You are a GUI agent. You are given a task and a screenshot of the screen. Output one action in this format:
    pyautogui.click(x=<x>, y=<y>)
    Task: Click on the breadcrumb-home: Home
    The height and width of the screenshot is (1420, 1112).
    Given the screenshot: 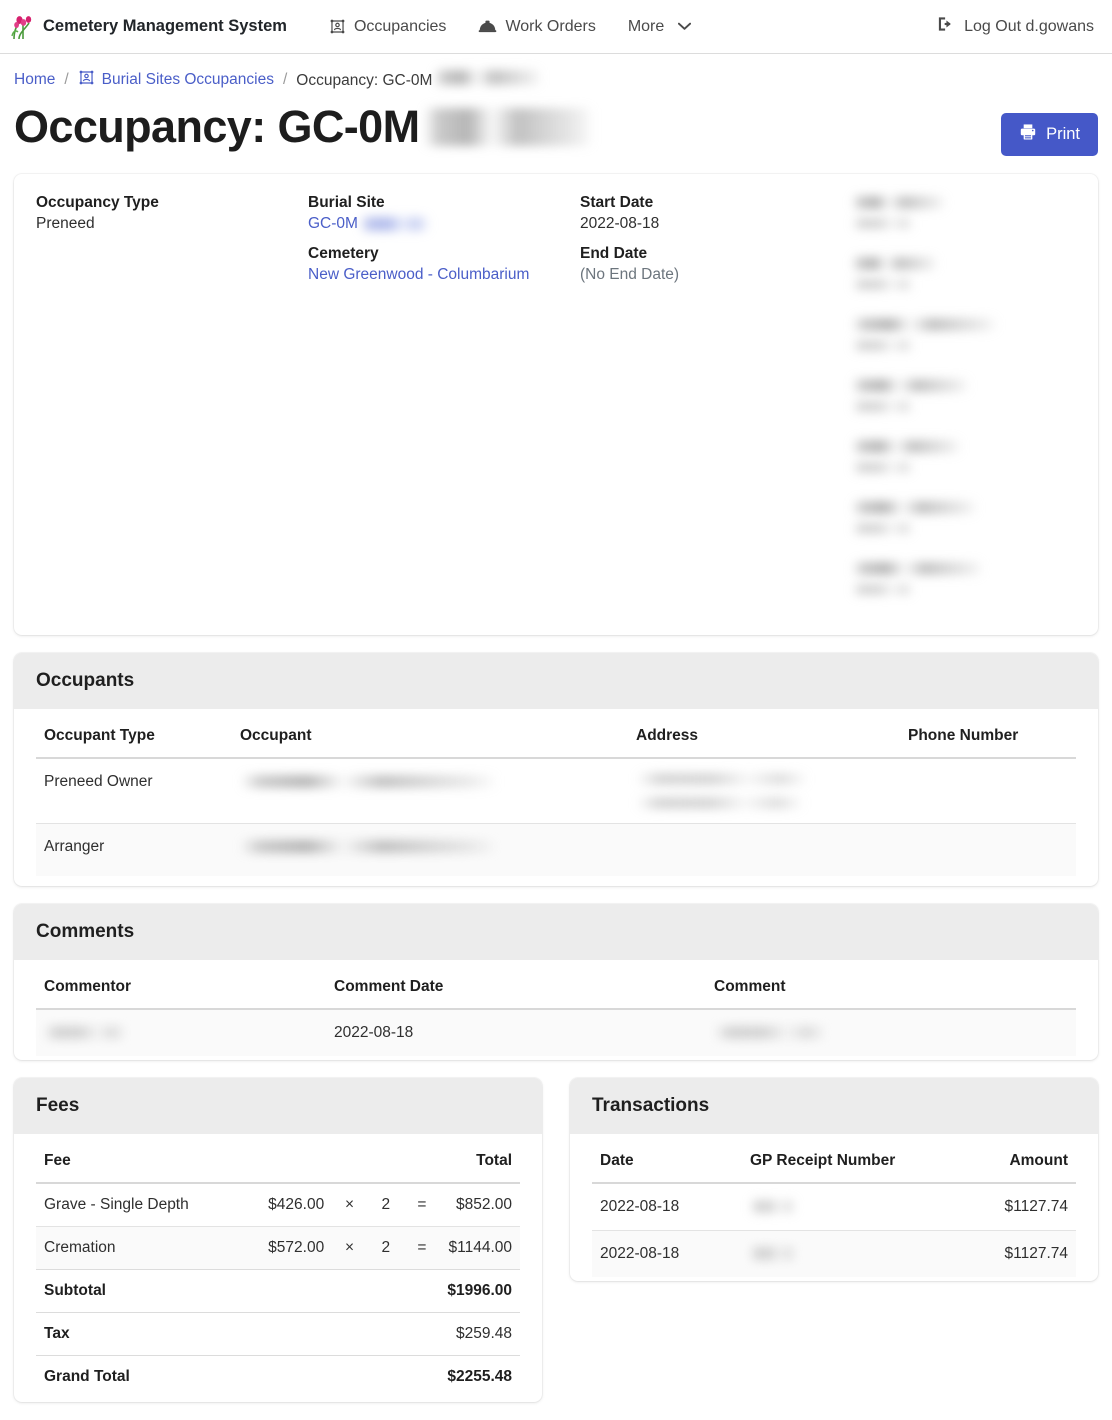 What is the action you would take?
    pyautogui.click(x=34, y=80)
    